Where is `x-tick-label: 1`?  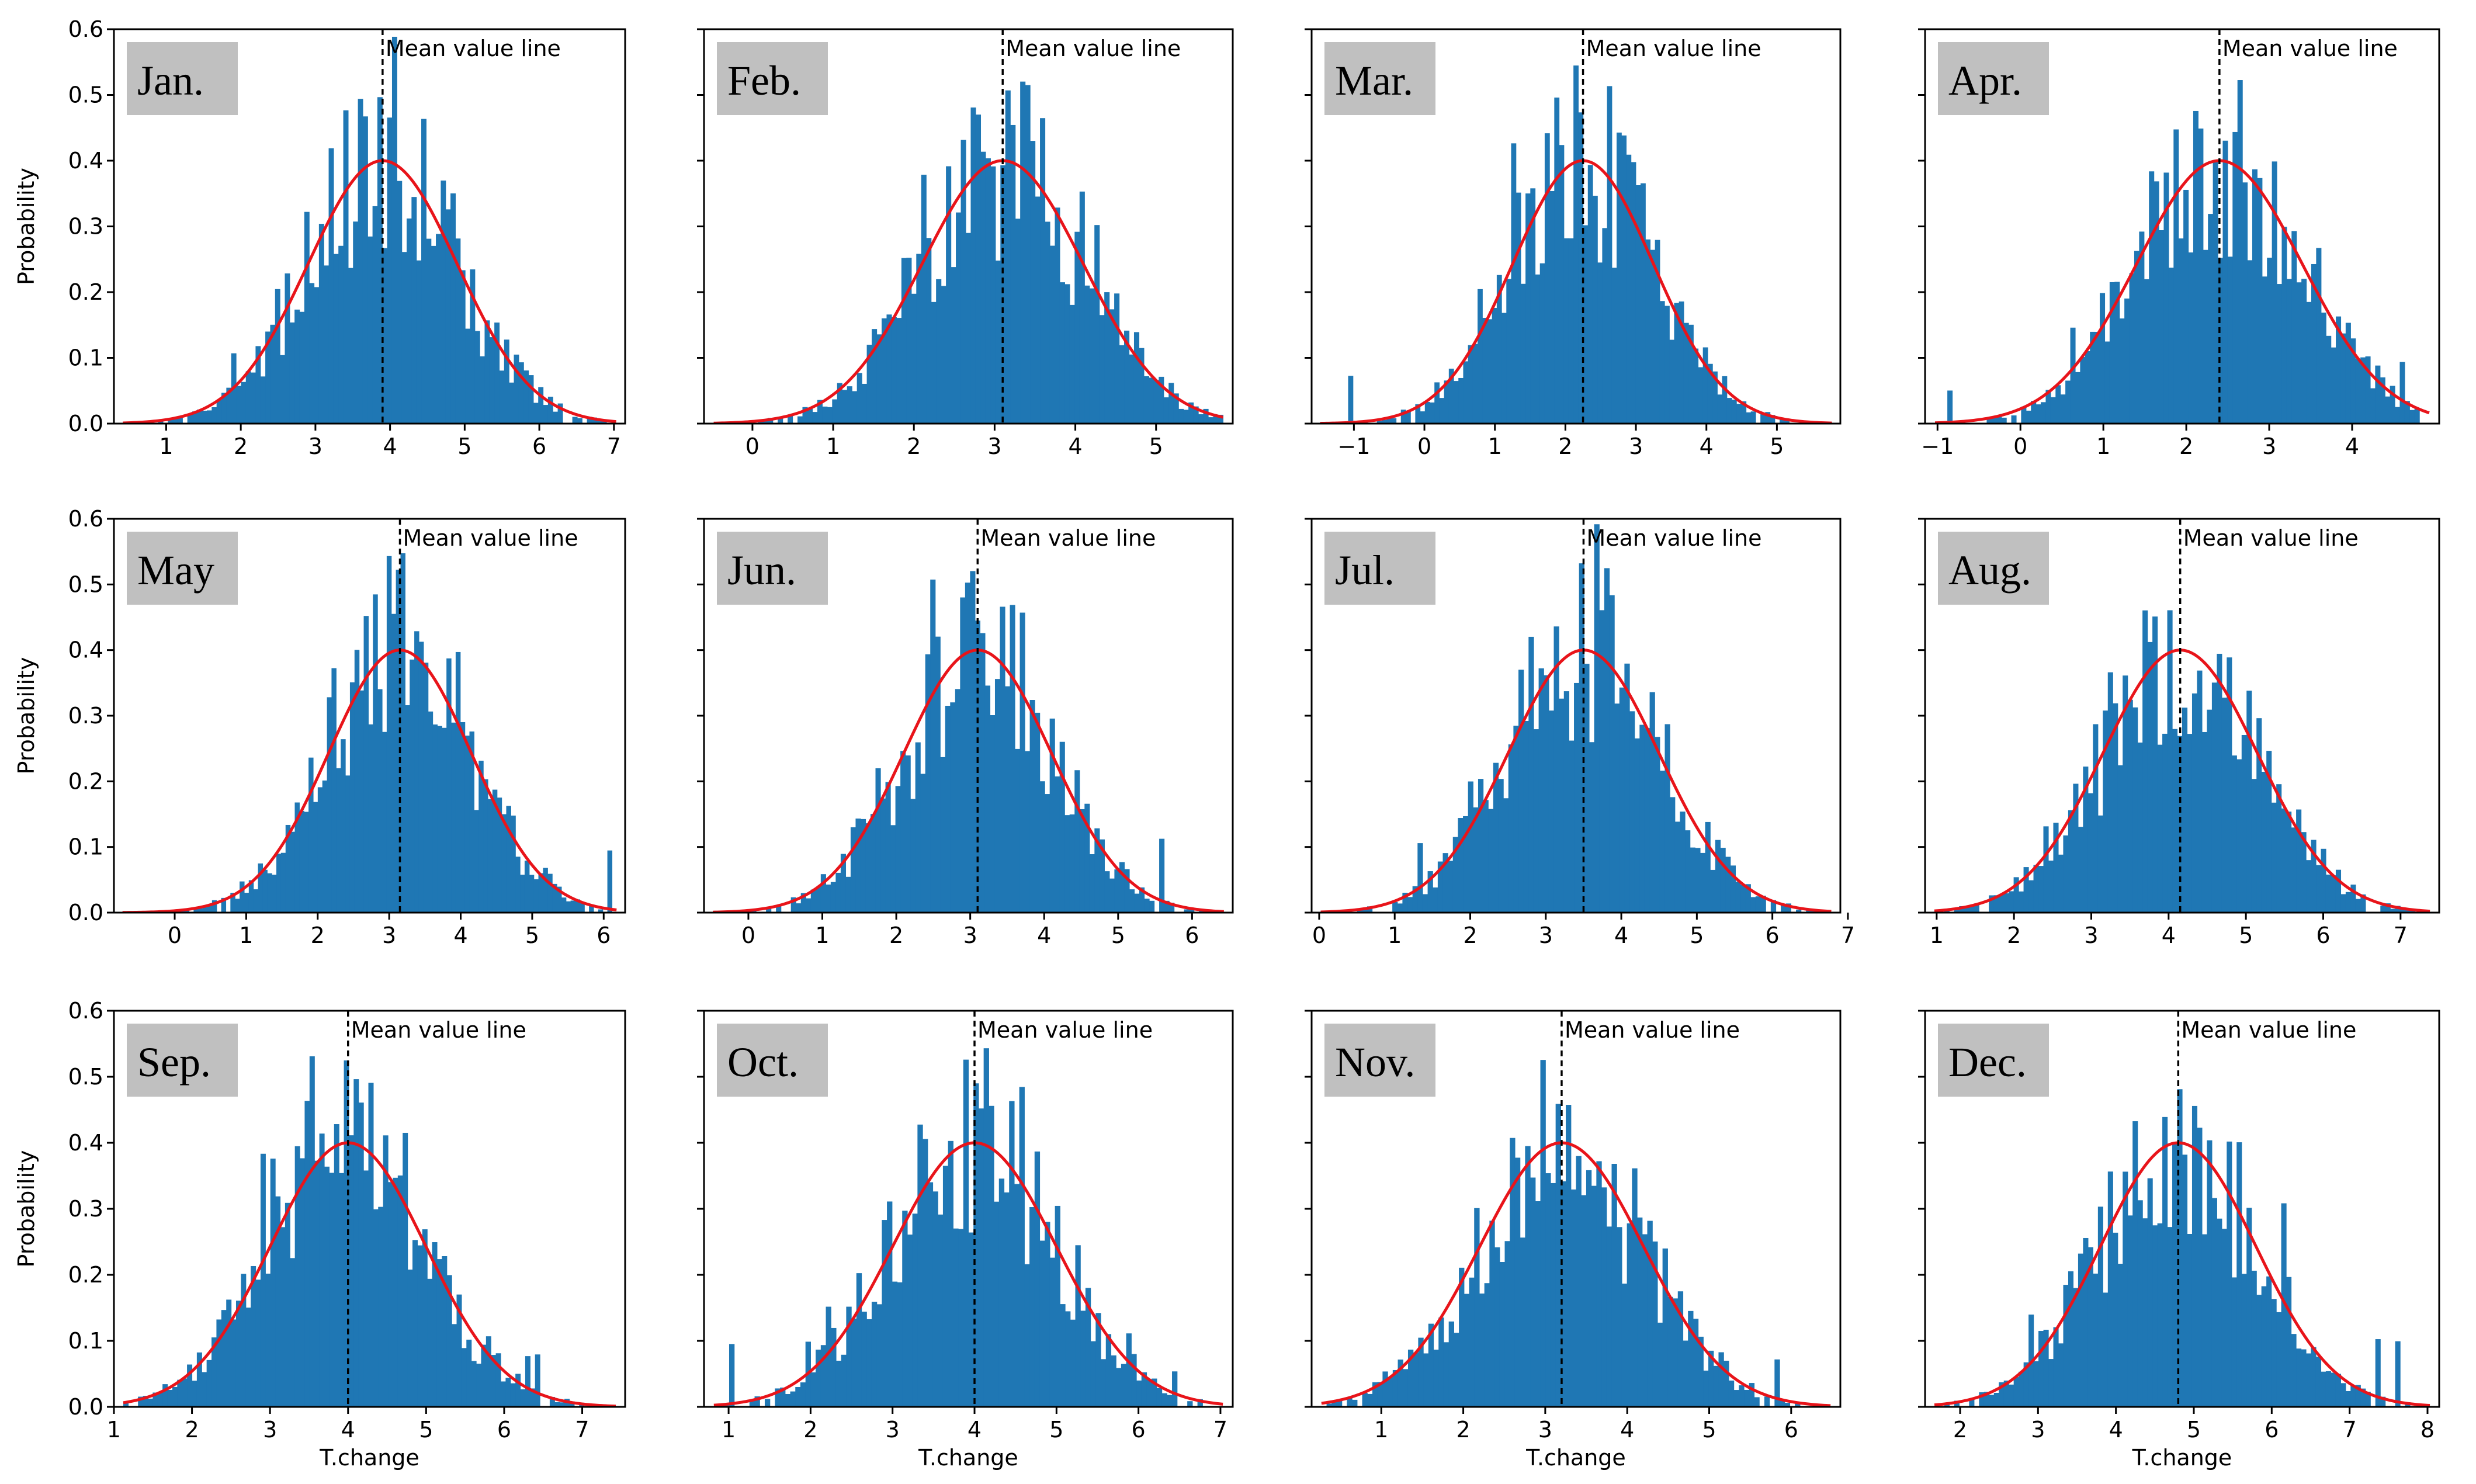
x-tick-label: 1 is located at coordinates (833, 446).